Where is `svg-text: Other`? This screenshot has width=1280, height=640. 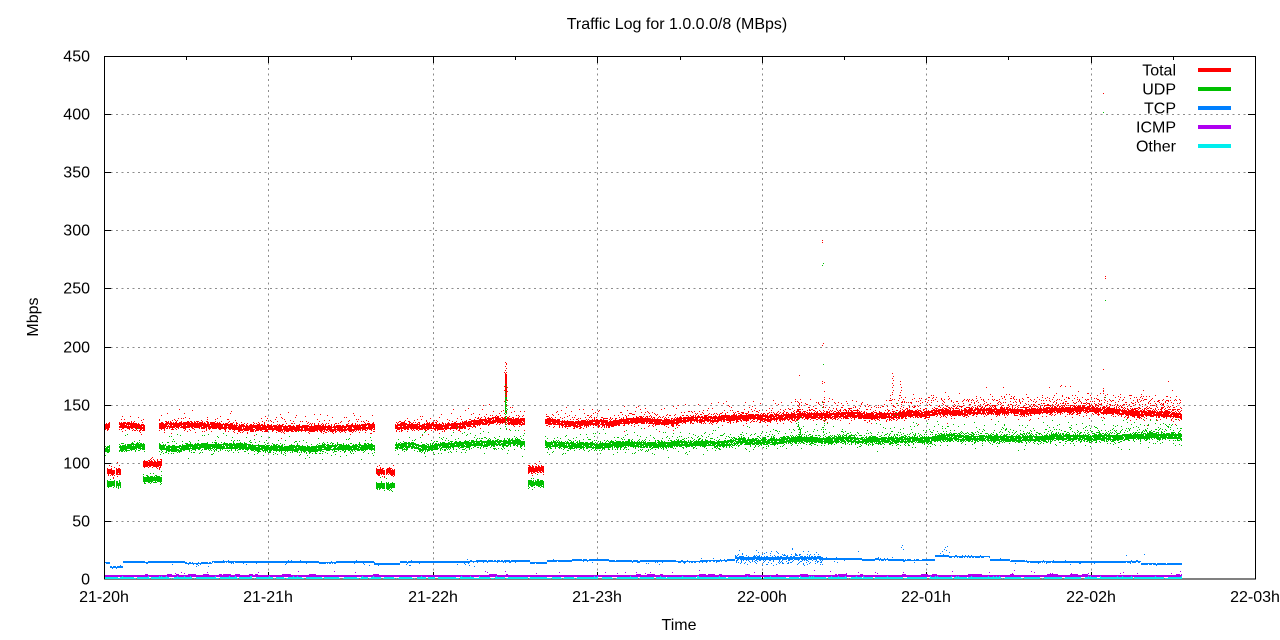
svg-text: Other is located at coordinates (1156, 147).